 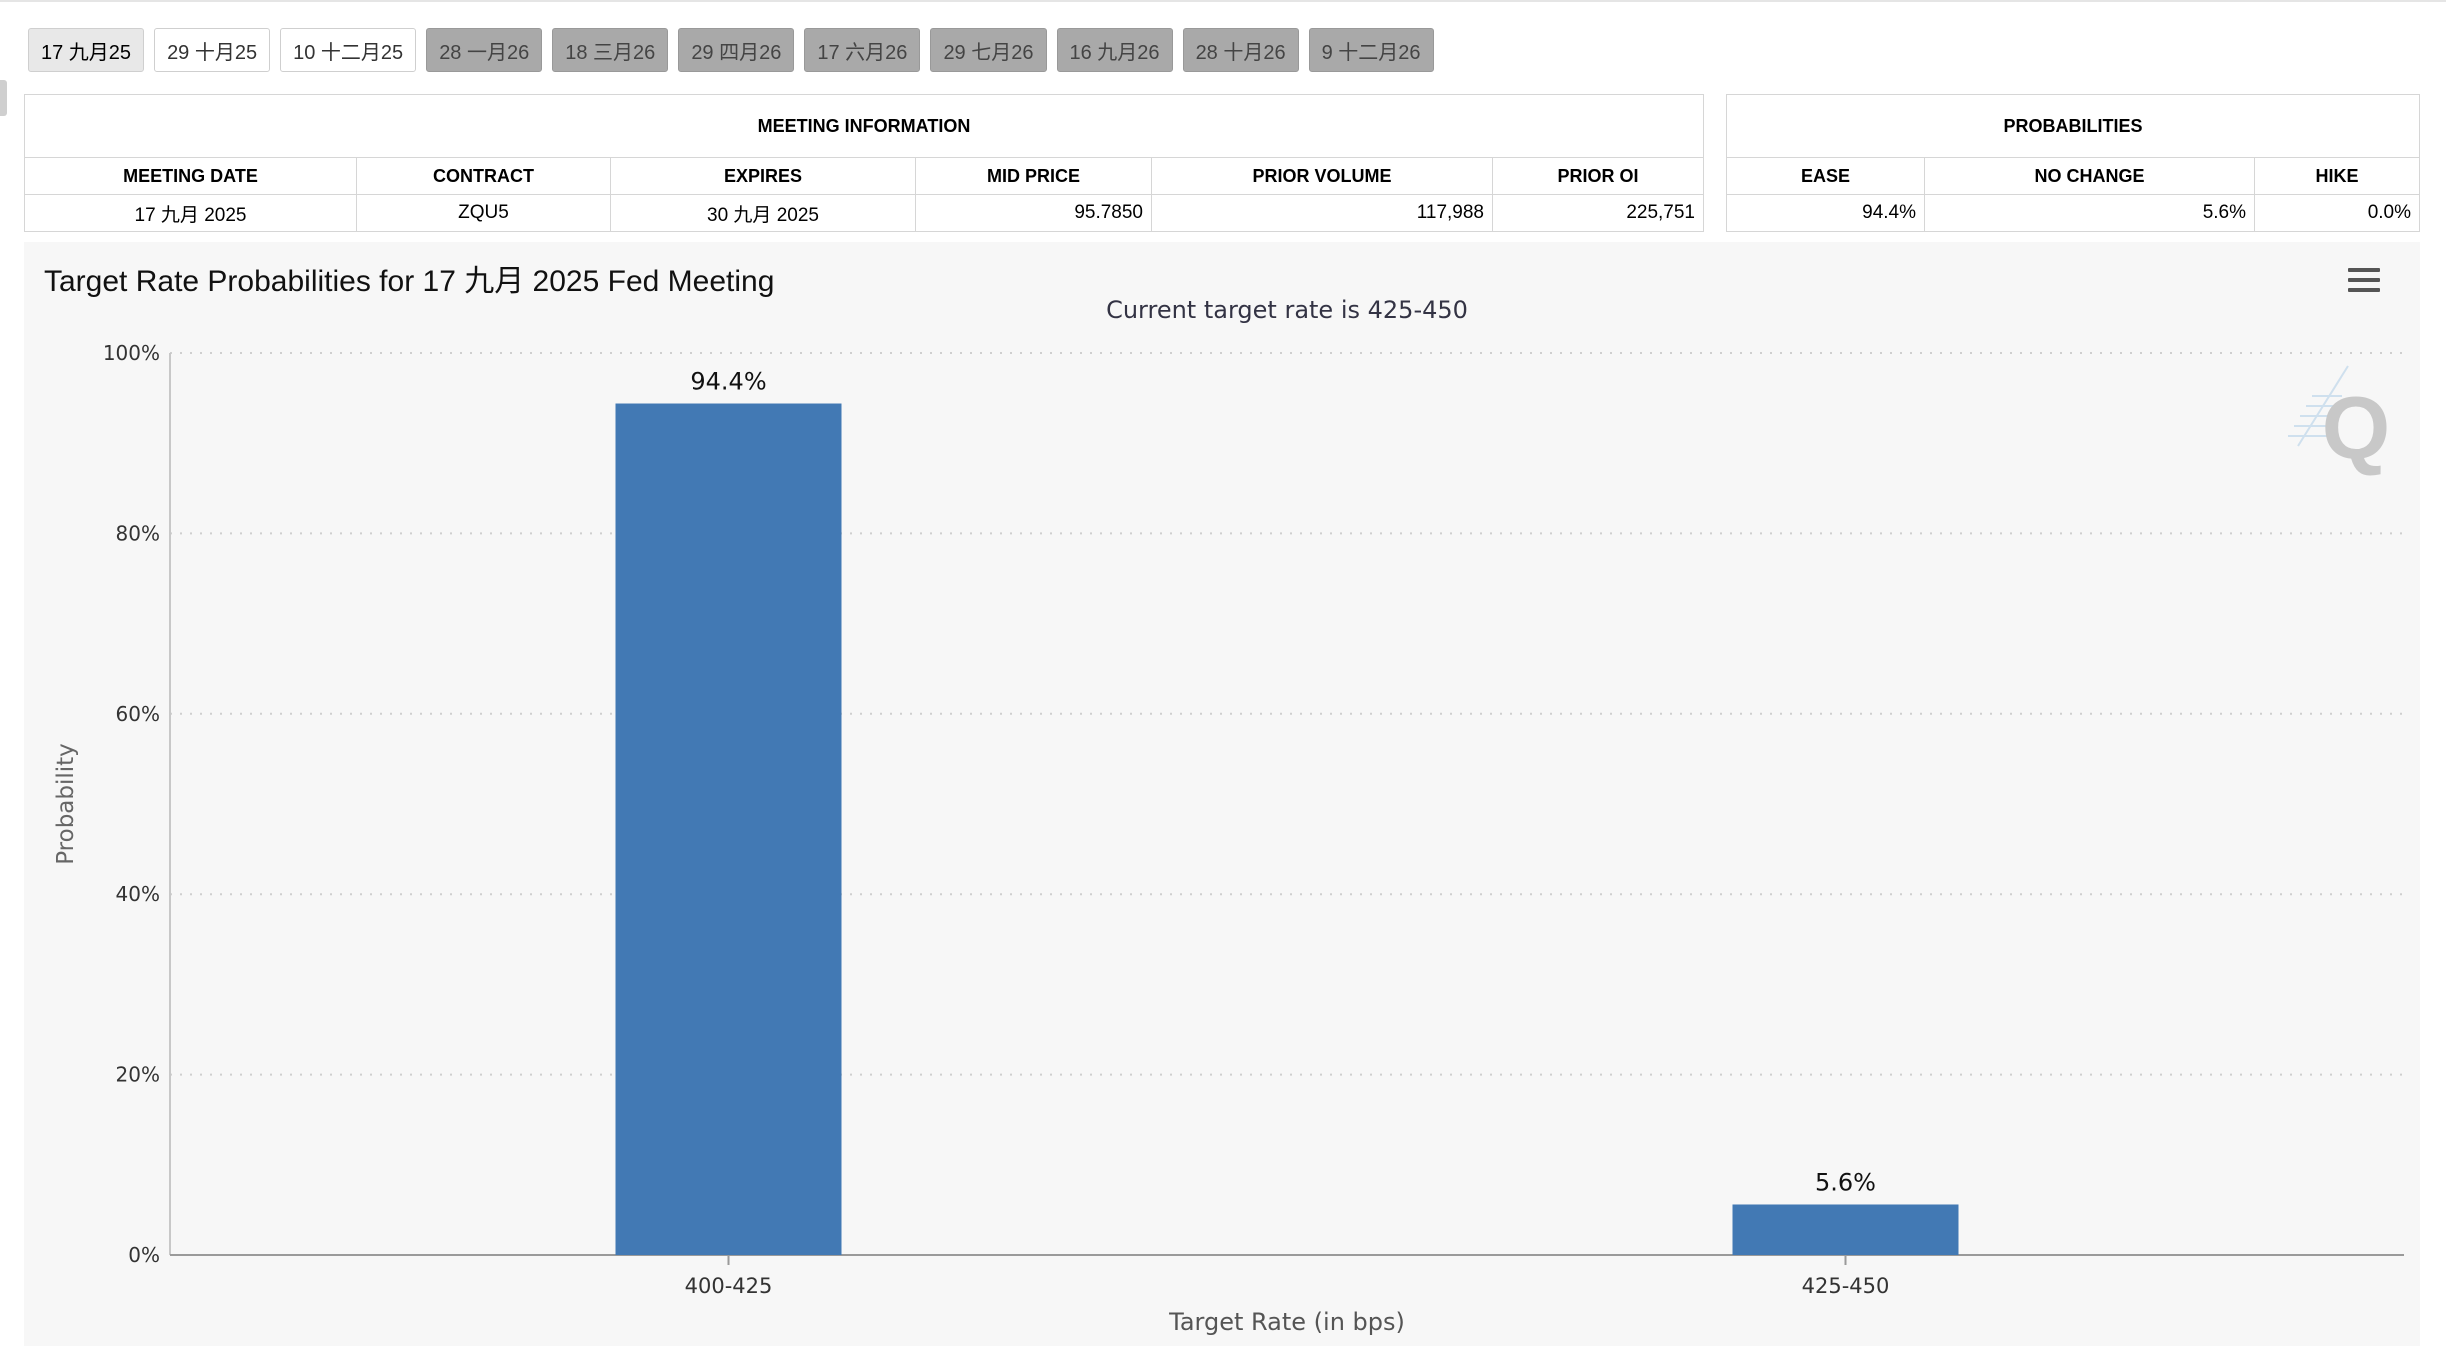 I want to click on tab-meeting-date: 18 三月26, so click(x=610, y=50).